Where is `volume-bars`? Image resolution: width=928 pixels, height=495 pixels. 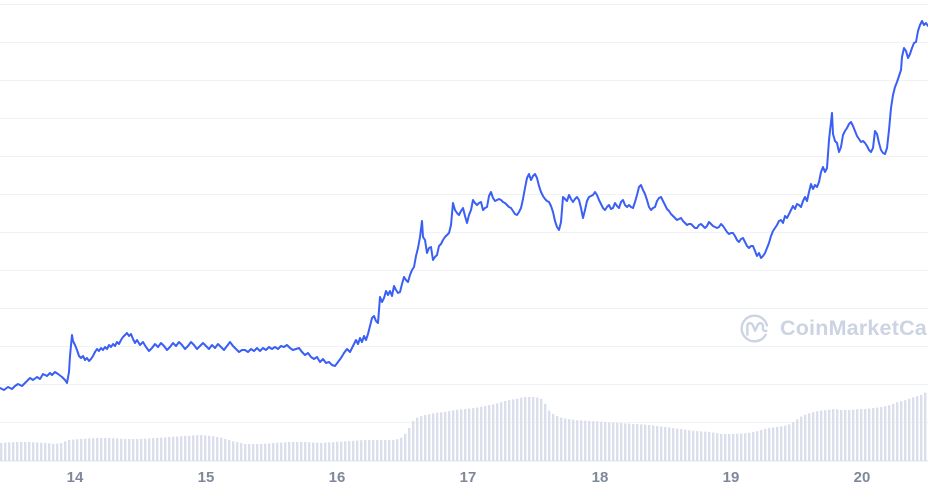
volume-bars is located at coordinates (463, 426).